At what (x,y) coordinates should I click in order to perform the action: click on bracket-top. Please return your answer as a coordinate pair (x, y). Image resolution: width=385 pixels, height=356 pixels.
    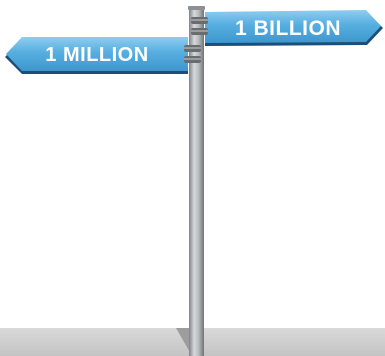
    Looking at the image, I should click on (199, 26).